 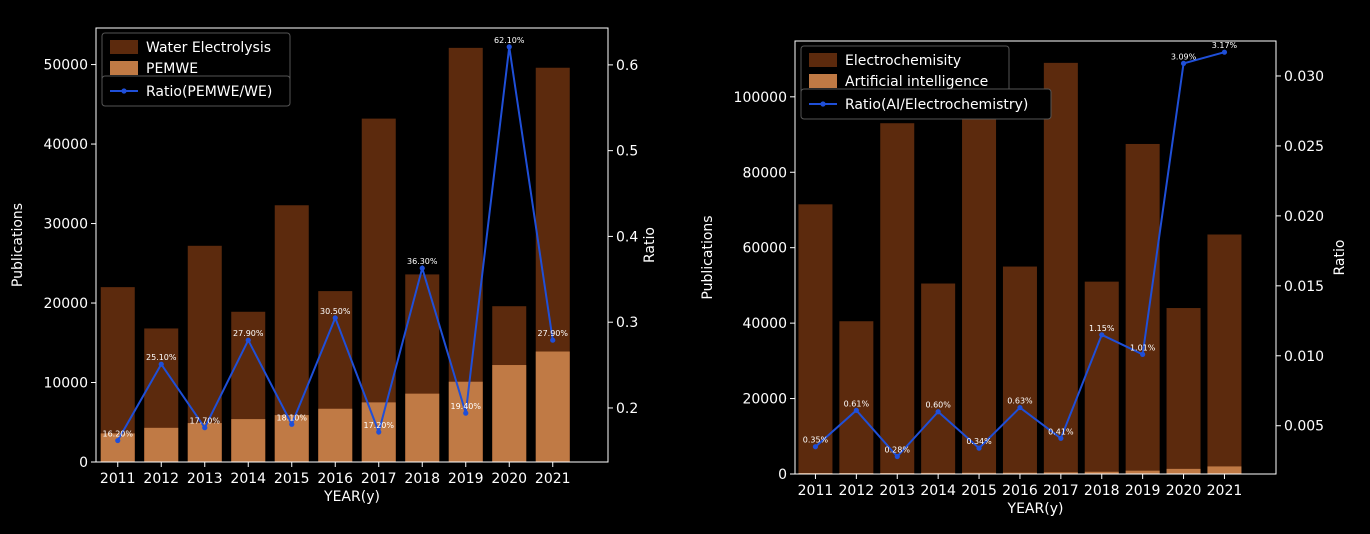 I want to click on x-tick-label-2016: 2016, so click(x=1020, y=491).